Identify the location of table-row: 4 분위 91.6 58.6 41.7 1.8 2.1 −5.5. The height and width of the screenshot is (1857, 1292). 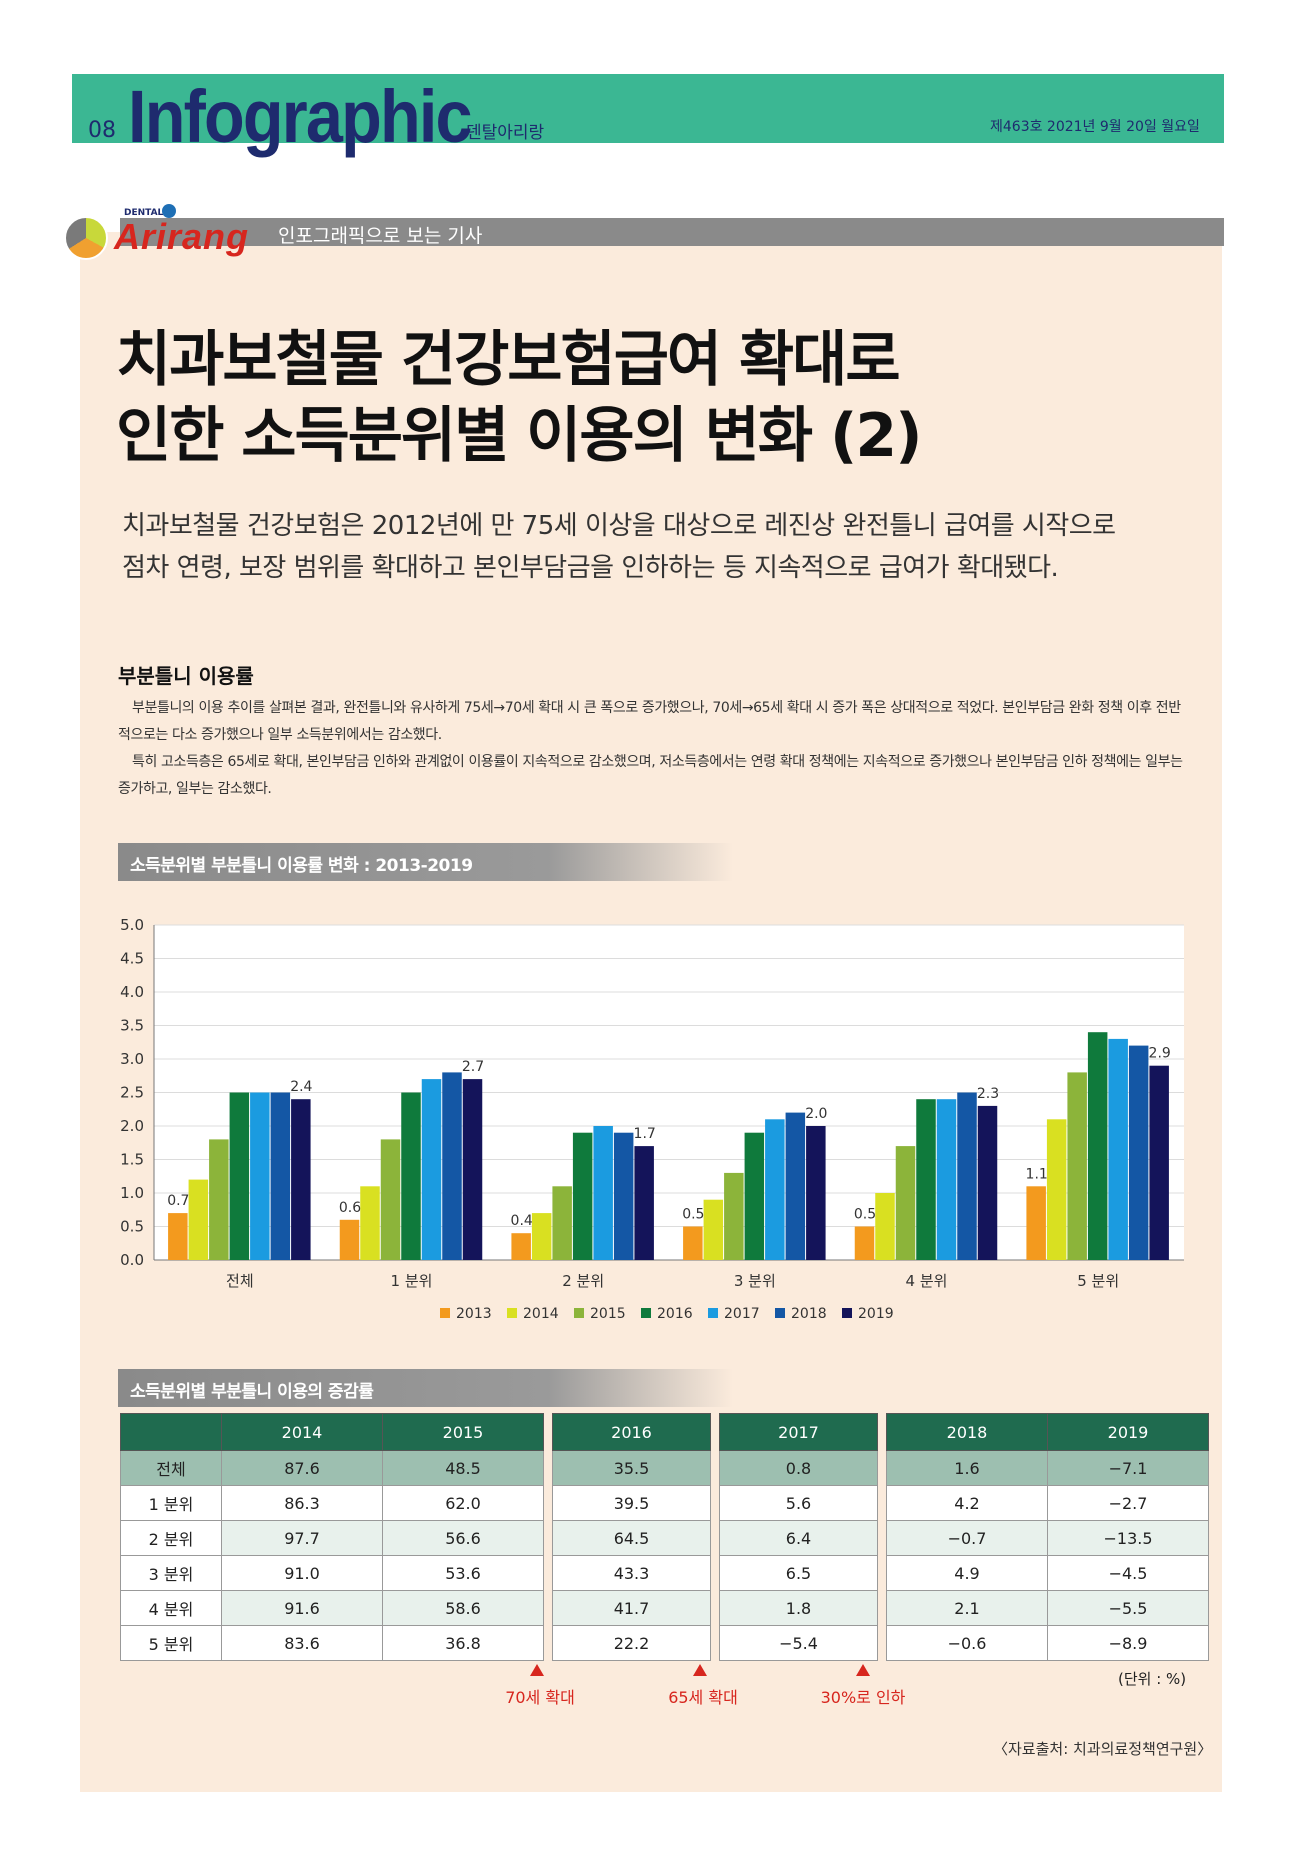
(664, 1608).